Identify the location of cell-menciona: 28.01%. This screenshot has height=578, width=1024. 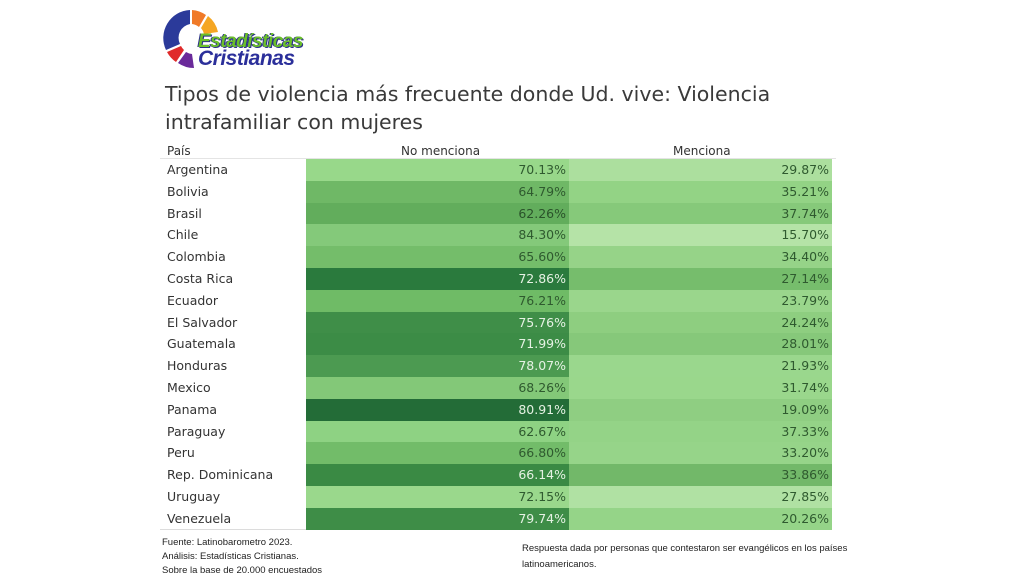
(700, 344).